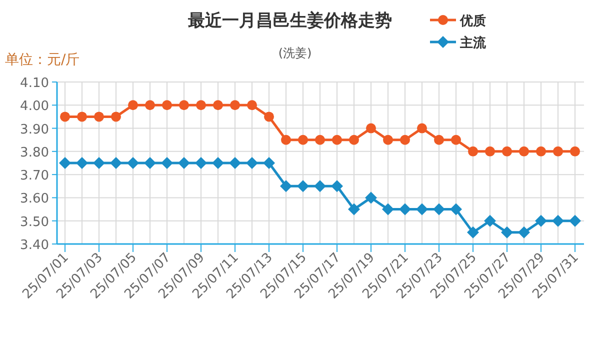 The image size is (601, 341). What do you see at coordinates (472, 21) in the screenshot?
I see `legend-label: 优质` at bounding box center [472, 21].